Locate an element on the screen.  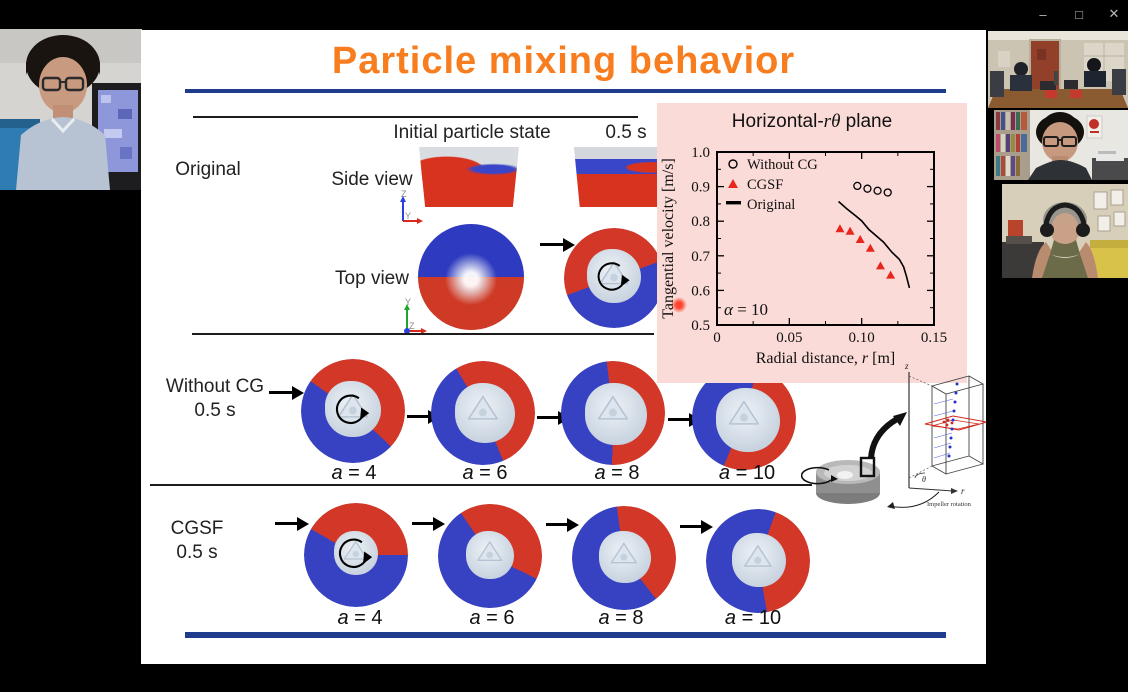
participant-video-headphones is located at coordinates (1065, 231).